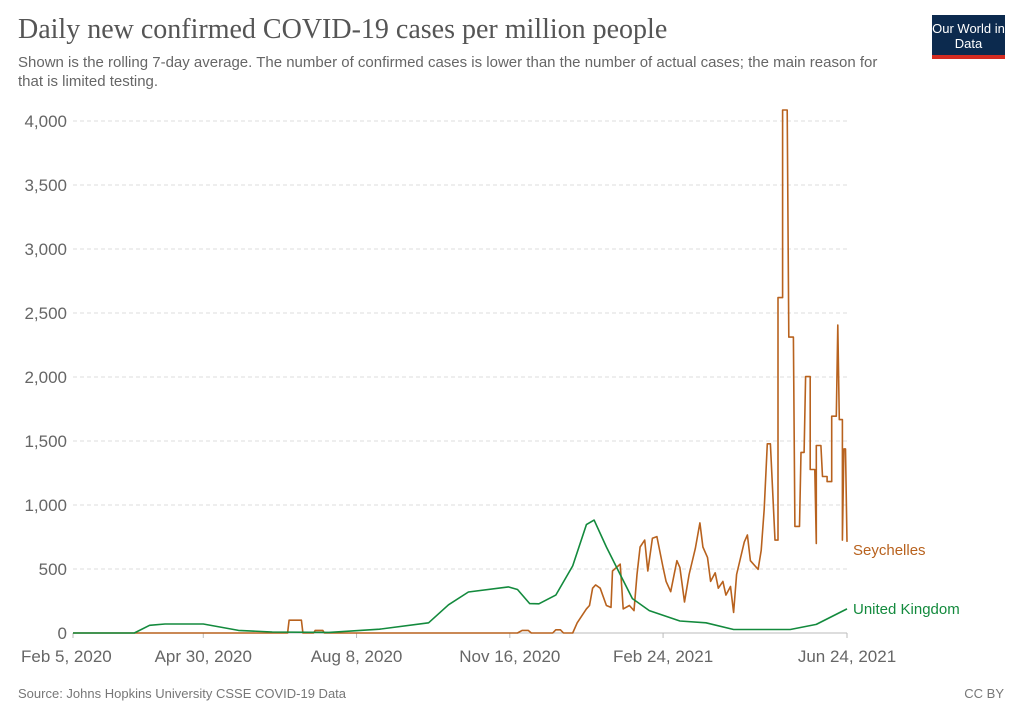 The image size is (1024, 723). What do you see at coordinates (45, 121) in the screenshot?
I see `y-tick-label: 4,000` at bounding box center [45, 121].